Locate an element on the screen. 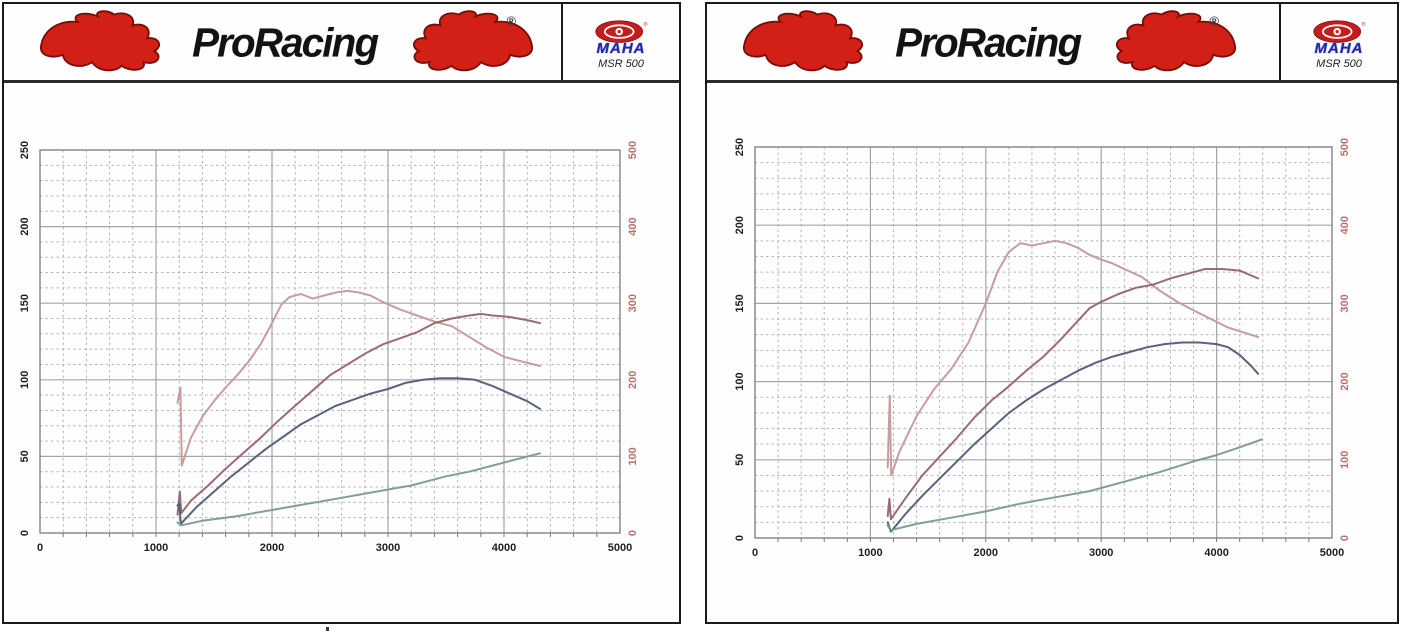 The height and width of the screenshot is (644, 1401). header-right: ProRacing ® ® MAHA MSR 500 is located at coordinates (1052, 43).